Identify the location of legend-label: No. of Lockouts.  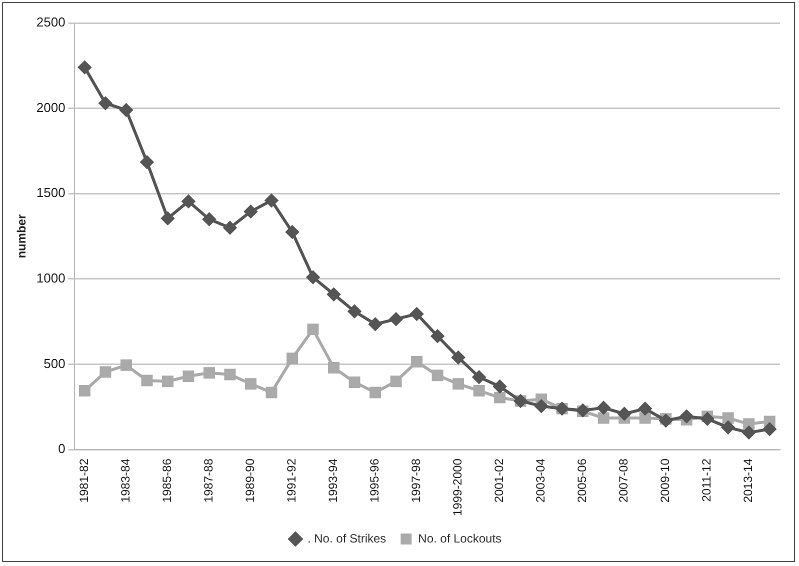
(460, 538).